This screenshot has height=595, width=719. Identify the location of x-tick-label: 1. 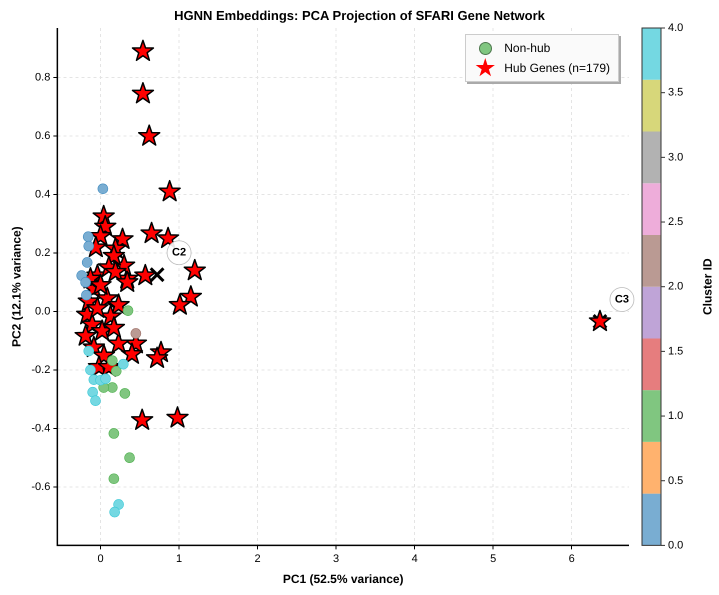
(179, 559).